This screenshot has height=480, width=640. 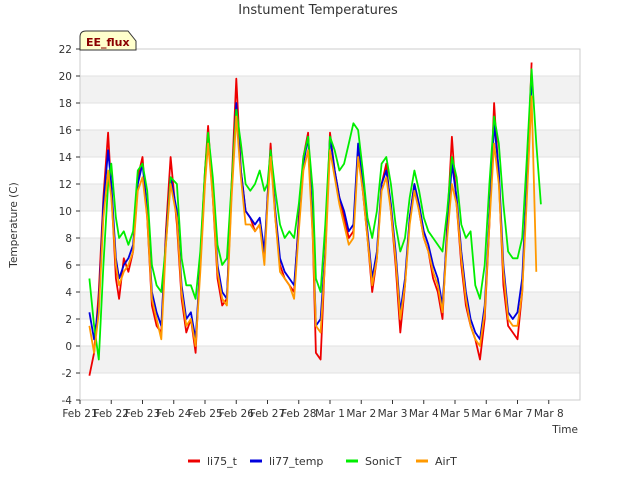 What do you see at coordinates (424, 414) in the screenshot?
I see `x-tick-label: Mar 4` at bounding box center [424, 414].